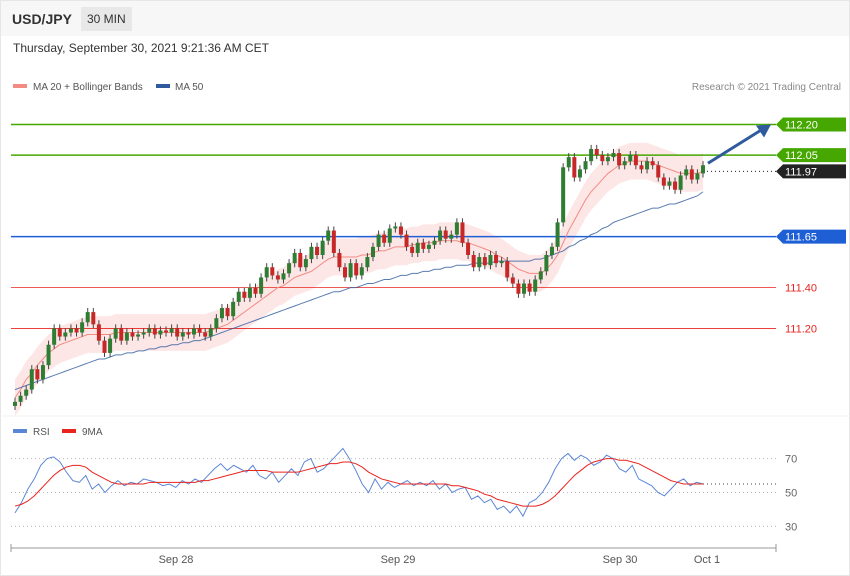 This screenshot has height=576, width=850. Describe the element at coordinates (766, 87) in the screenshot. I see `copyright: Research © 2021 Trading Central` at that location.